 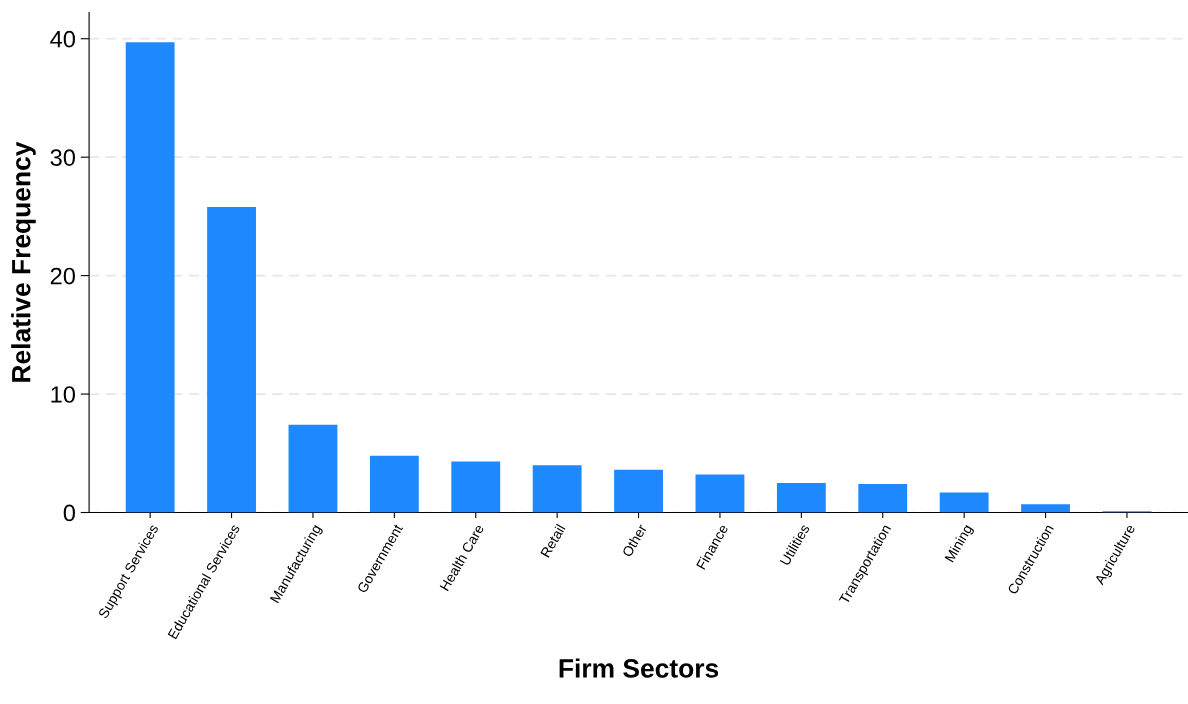 What do you see at coordinates (63, 394) in the screenshot?
I see `y-tick-label: 10` at bounding box center [63, 394].